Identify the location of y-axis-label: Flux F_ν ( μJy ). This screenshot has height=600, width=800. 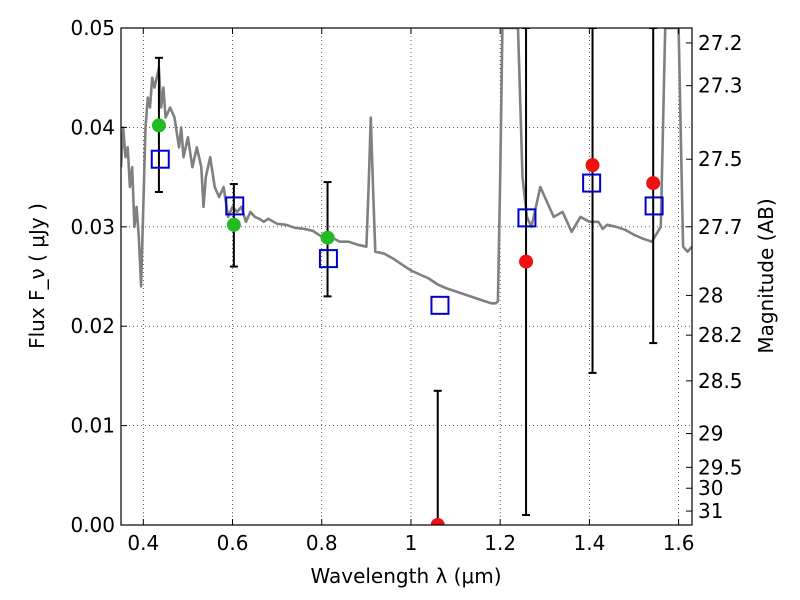
(37, 276).